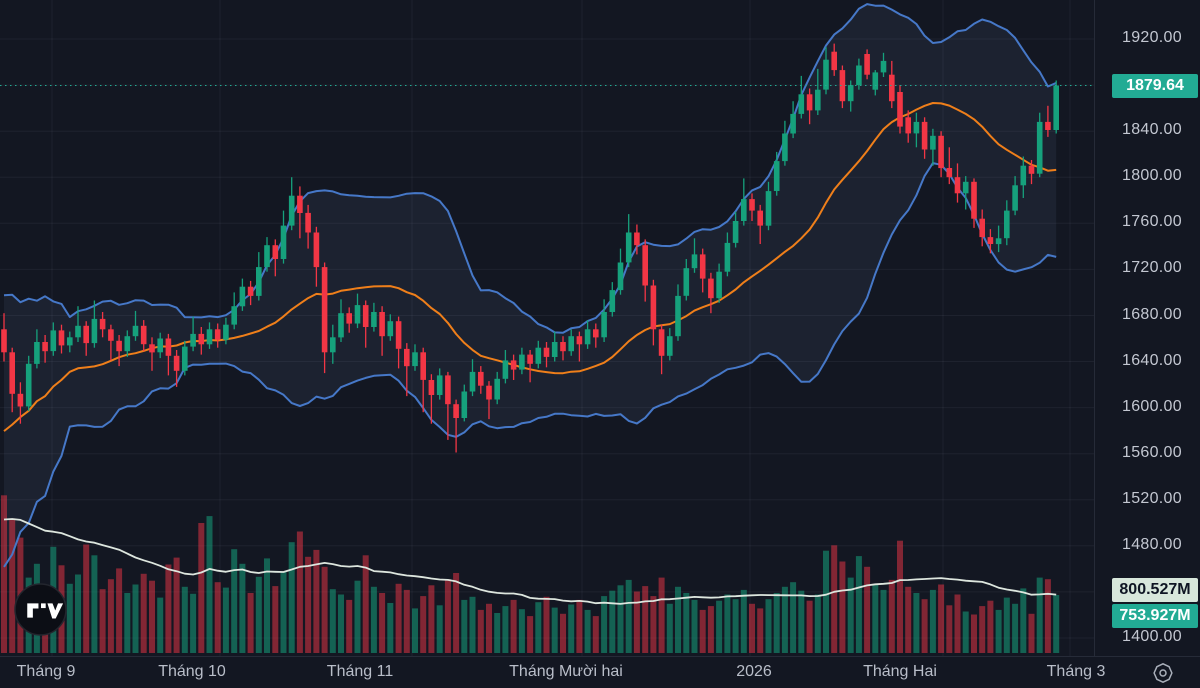  Describe the element at coordinates (1152, 222) in the screenshot. I see `price-axis-label: 1760.00` at that location.